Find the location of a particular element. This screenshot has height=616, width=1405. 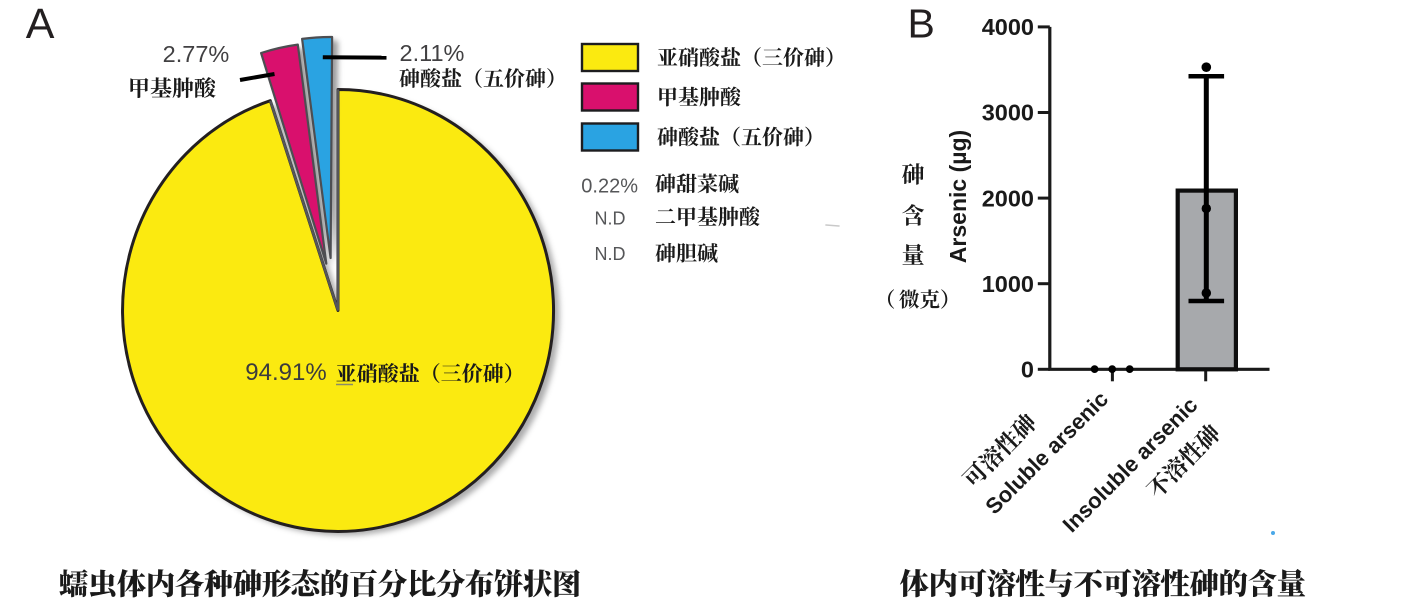

svg-text: 3000 is located at coordinates (1008, 113).